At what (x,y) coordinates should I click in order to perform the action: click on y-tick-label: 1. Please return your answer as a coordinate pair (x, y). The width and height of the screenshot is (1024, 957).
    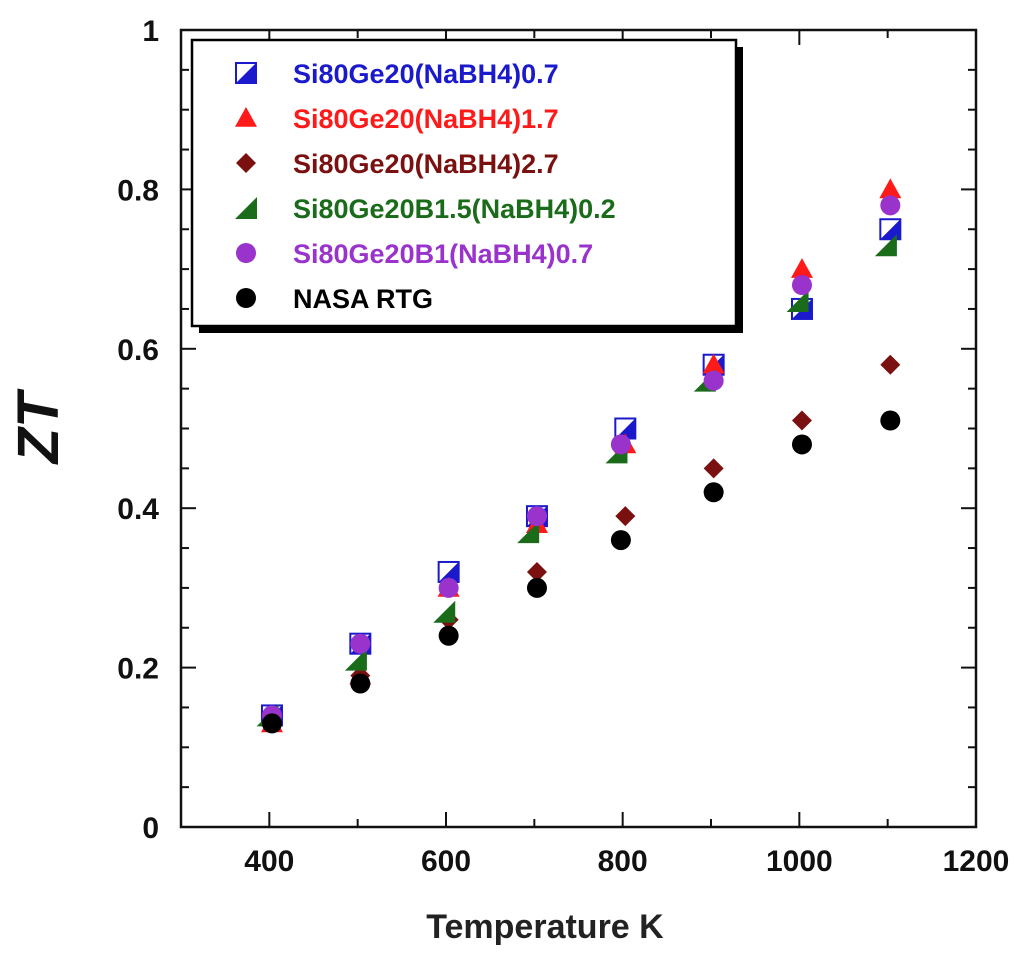
    Looking at the image, I should click on (150, 31).